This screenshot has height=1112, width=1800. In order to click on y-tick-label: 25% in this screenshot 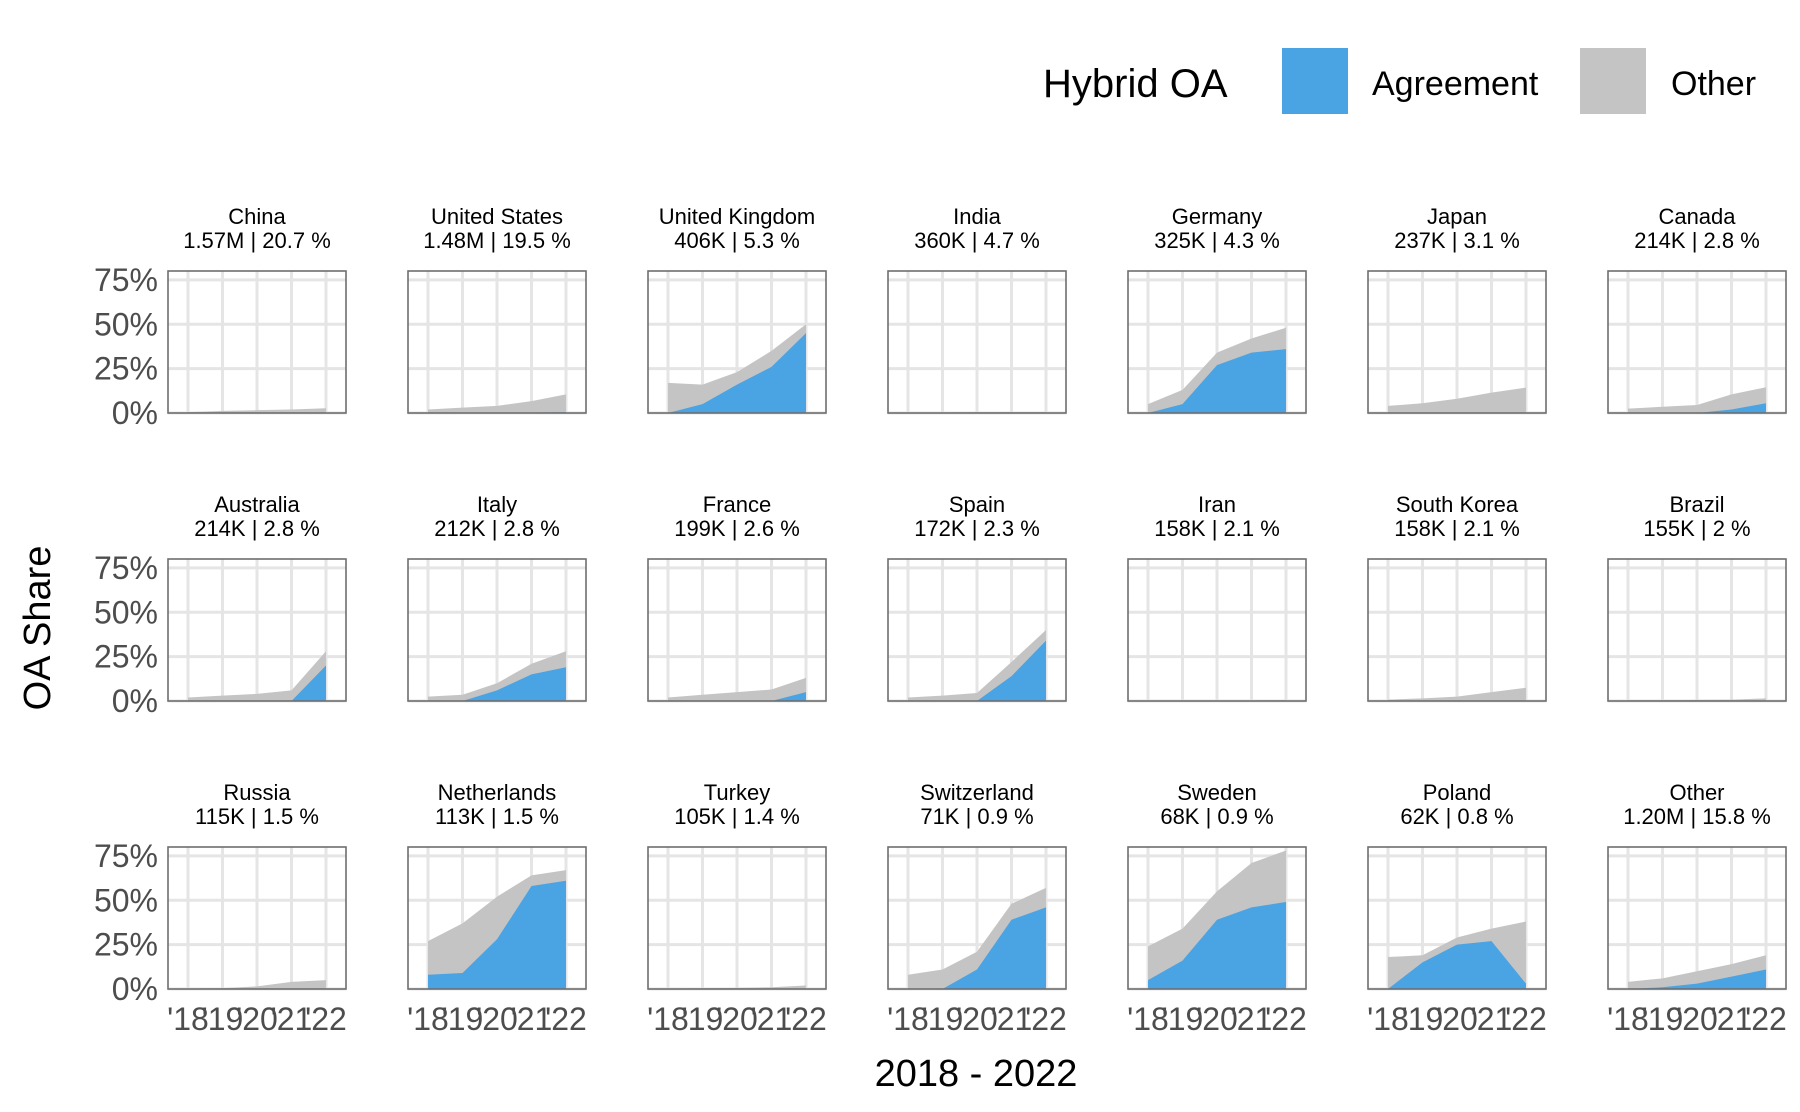, I will do `click(126, 945)`.